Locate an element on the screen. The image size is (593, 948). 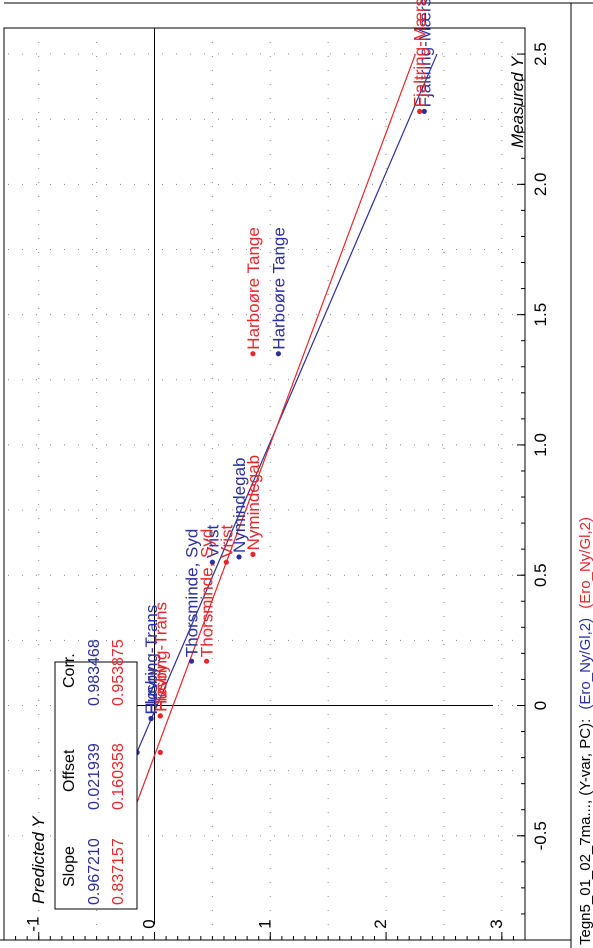
stats-value-blue: 0.967210 is located at coordinates (94, 871).